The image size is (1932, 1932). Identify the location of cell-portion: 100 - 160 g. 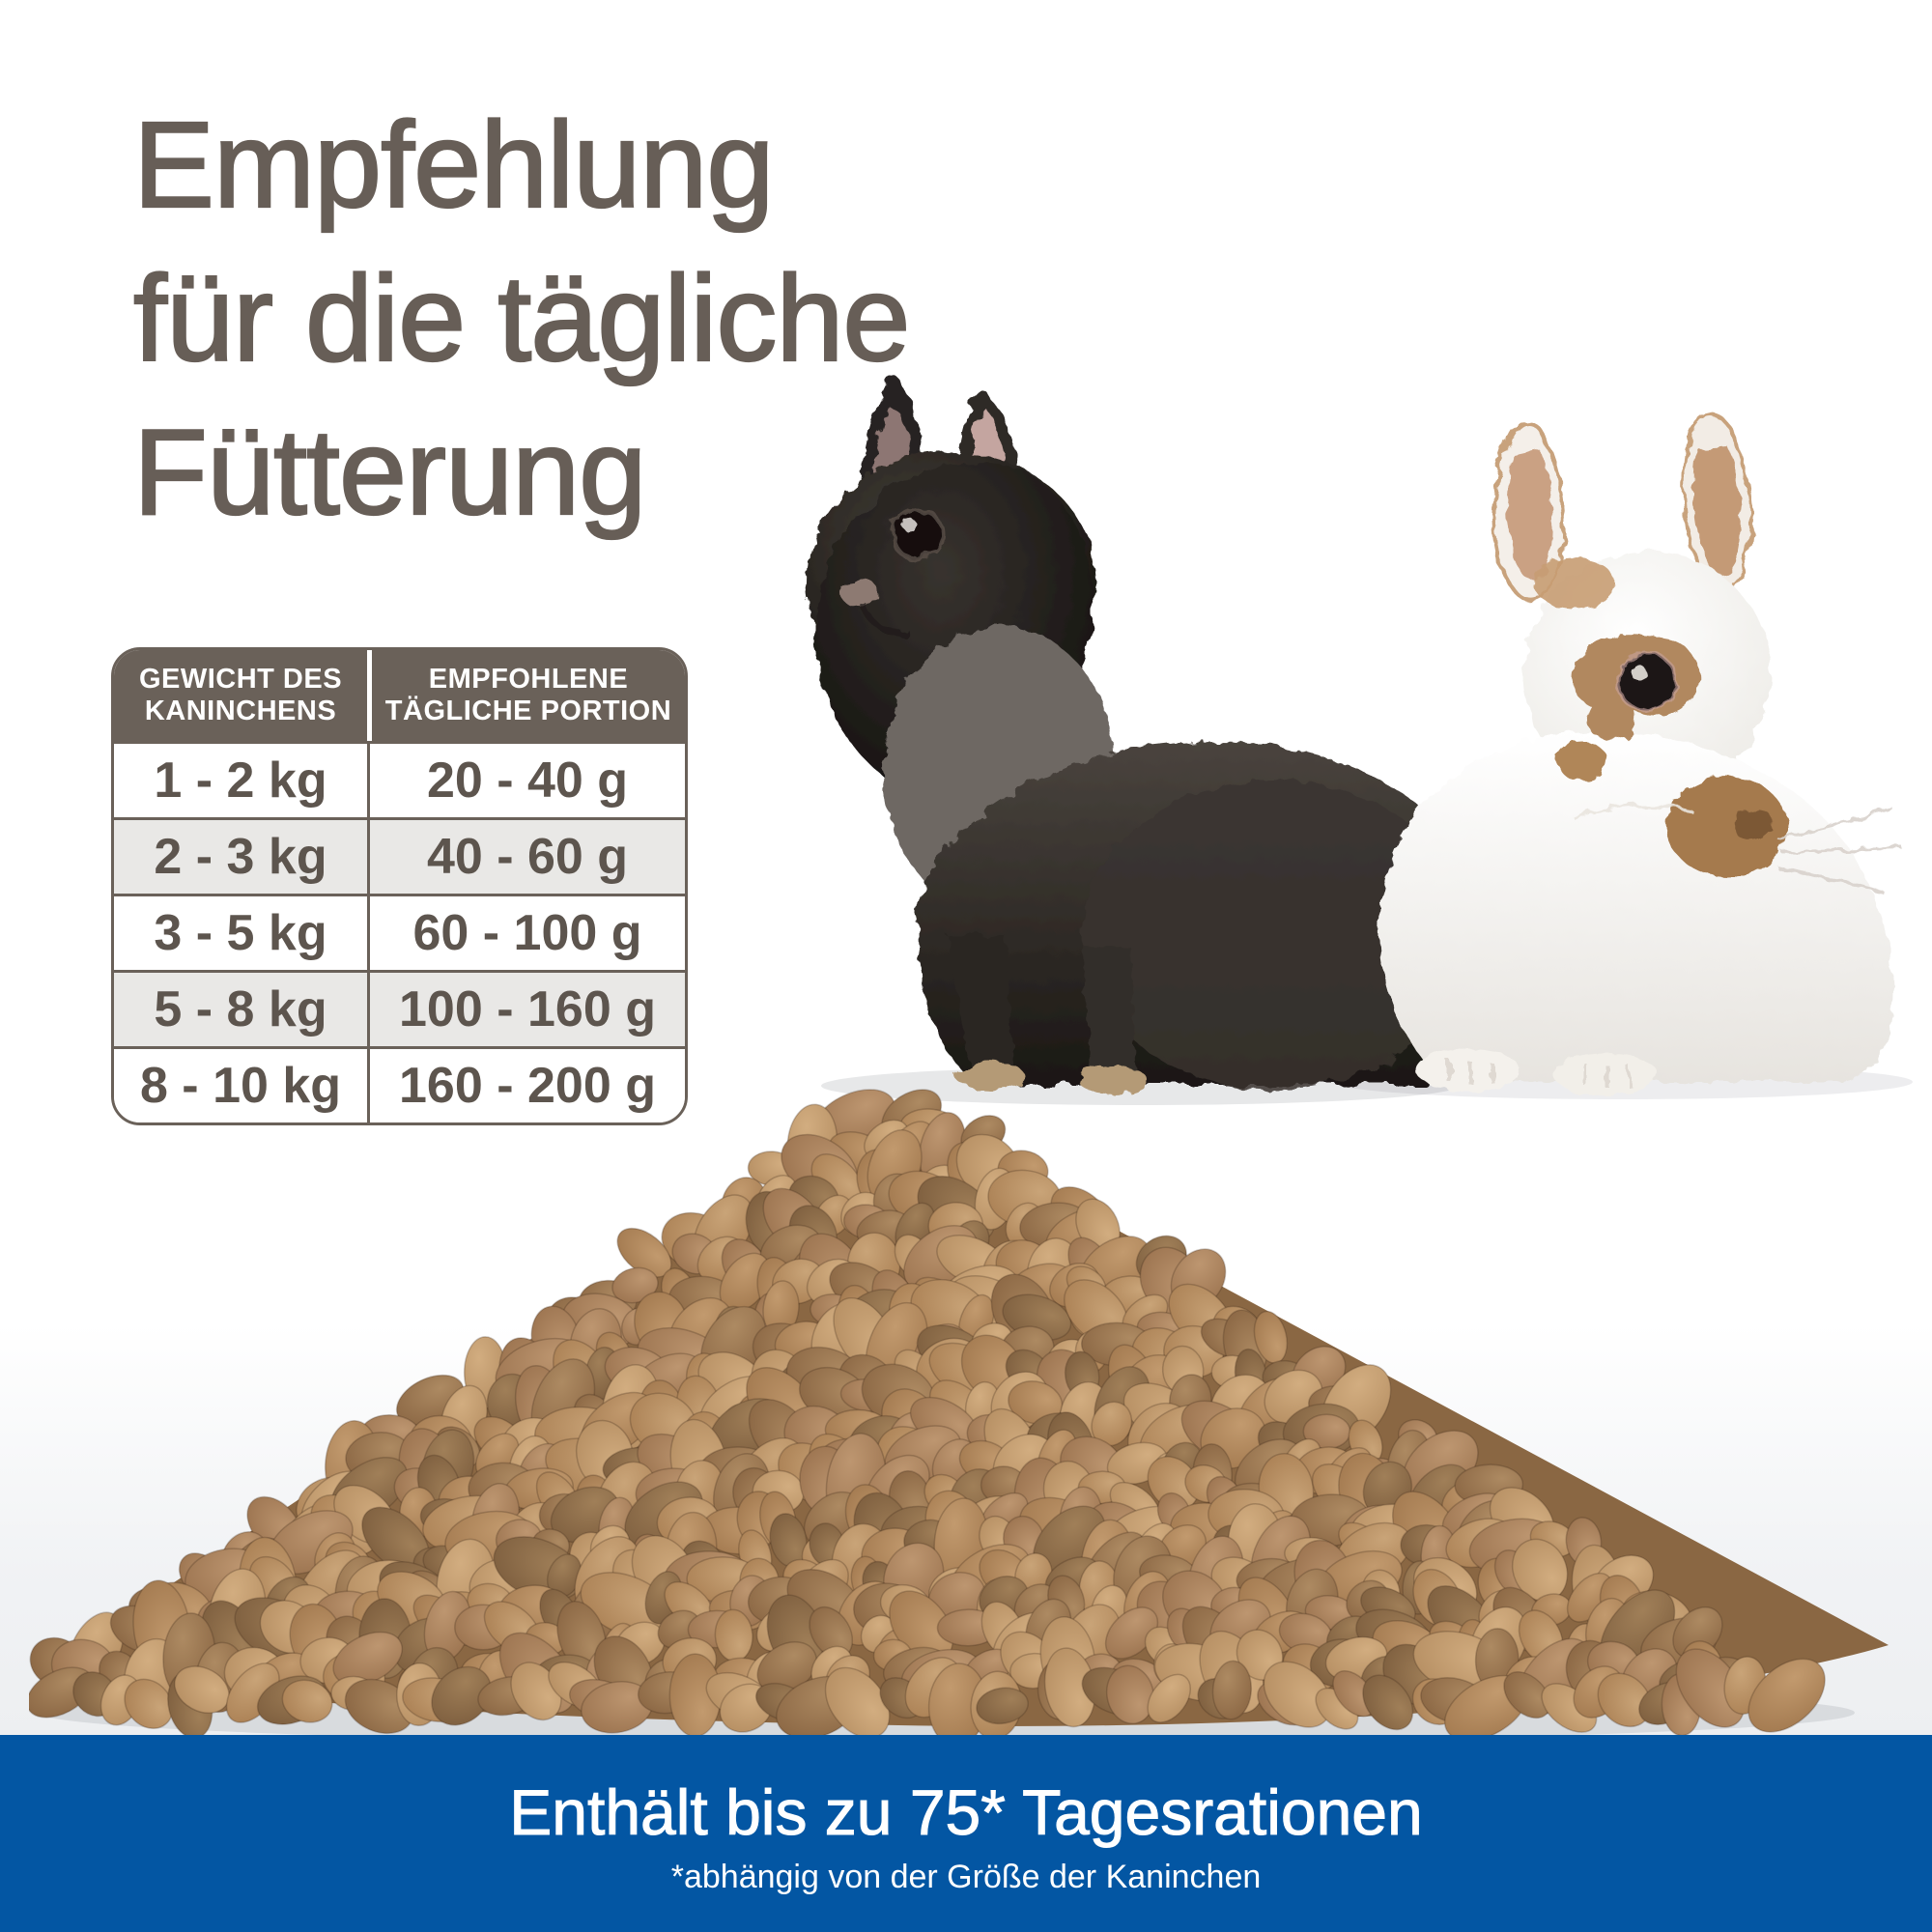
(526, 1009).